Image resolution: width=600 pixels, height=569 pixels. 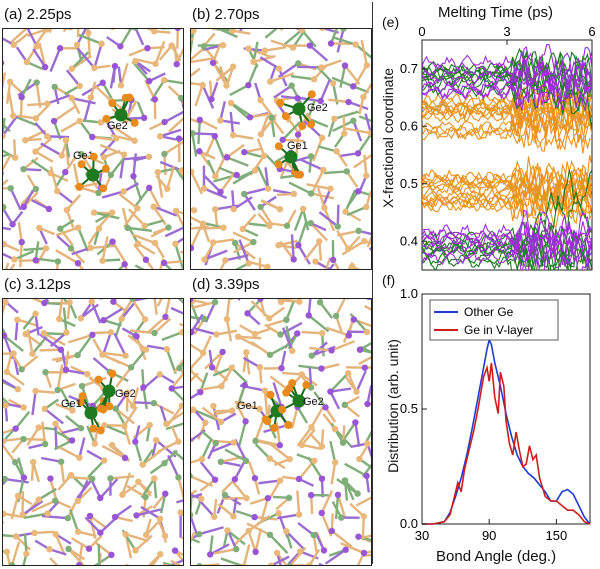 I want to click on orange-atom, so click(x=292, y=383).